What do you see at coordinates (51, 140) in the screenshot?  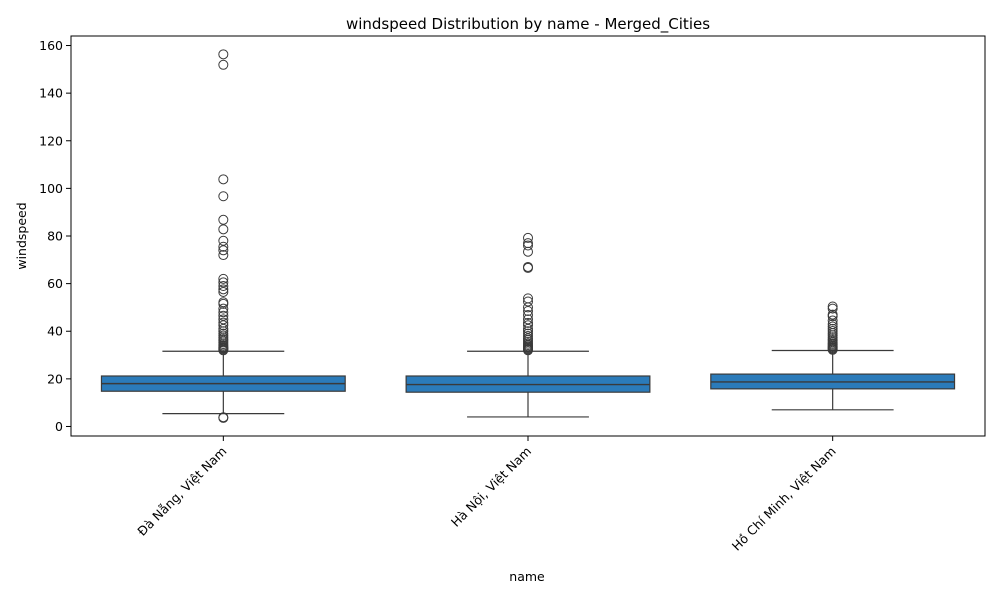 I see `y-tick-label: 120` at bounding box center [51, 140].